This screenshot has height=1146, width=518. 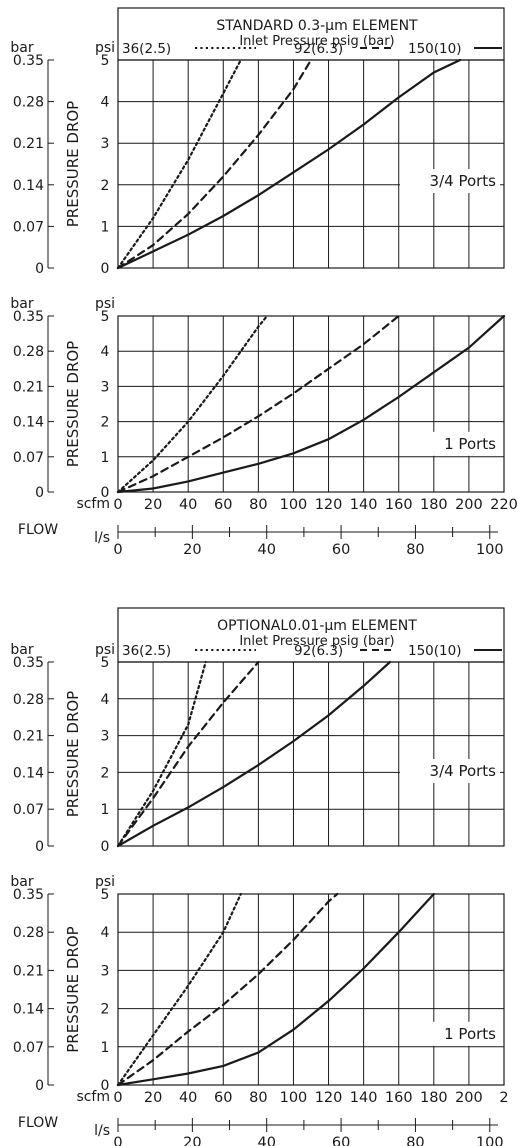 I want to click on x-tick-label-ls: 60, so click(x=341, y=550).